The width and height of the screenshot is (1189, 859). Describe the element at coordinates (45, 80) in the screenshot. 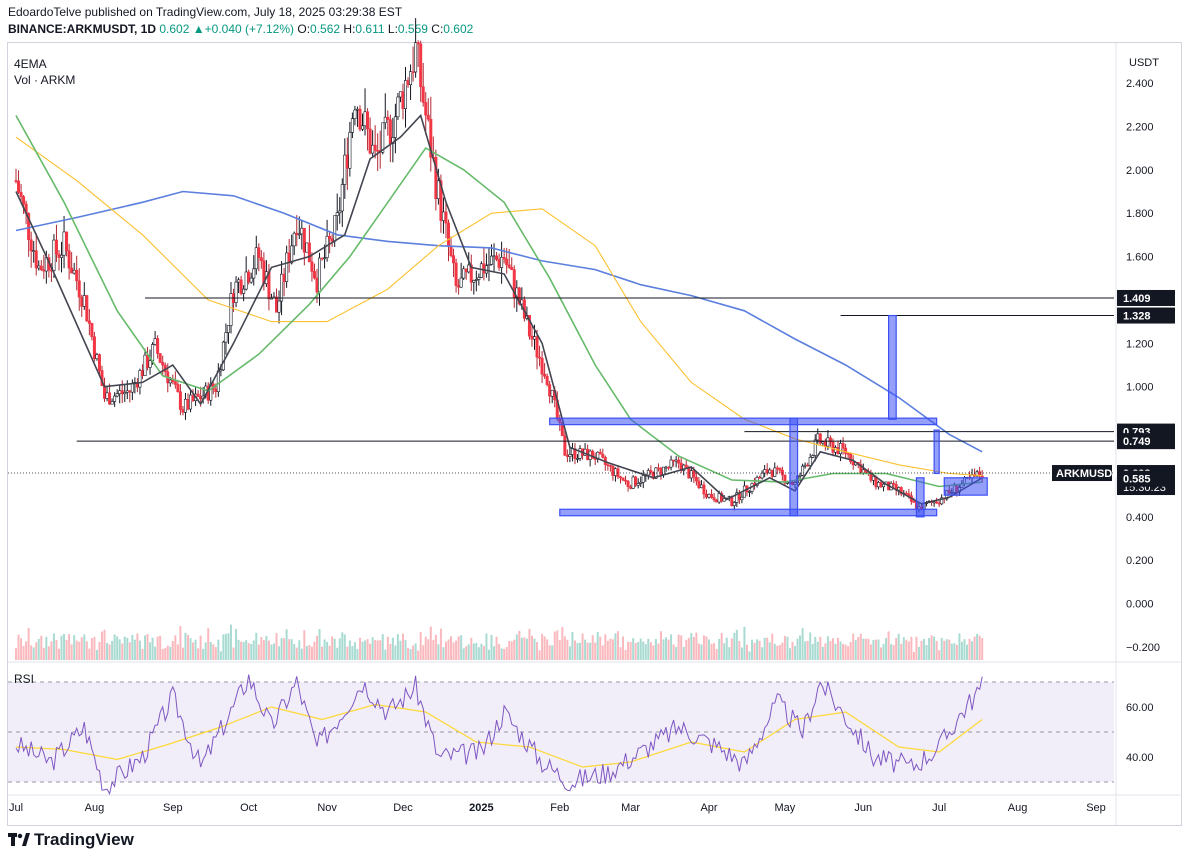

I see `volume-indicator-label: Vol · ARKM` at that location.